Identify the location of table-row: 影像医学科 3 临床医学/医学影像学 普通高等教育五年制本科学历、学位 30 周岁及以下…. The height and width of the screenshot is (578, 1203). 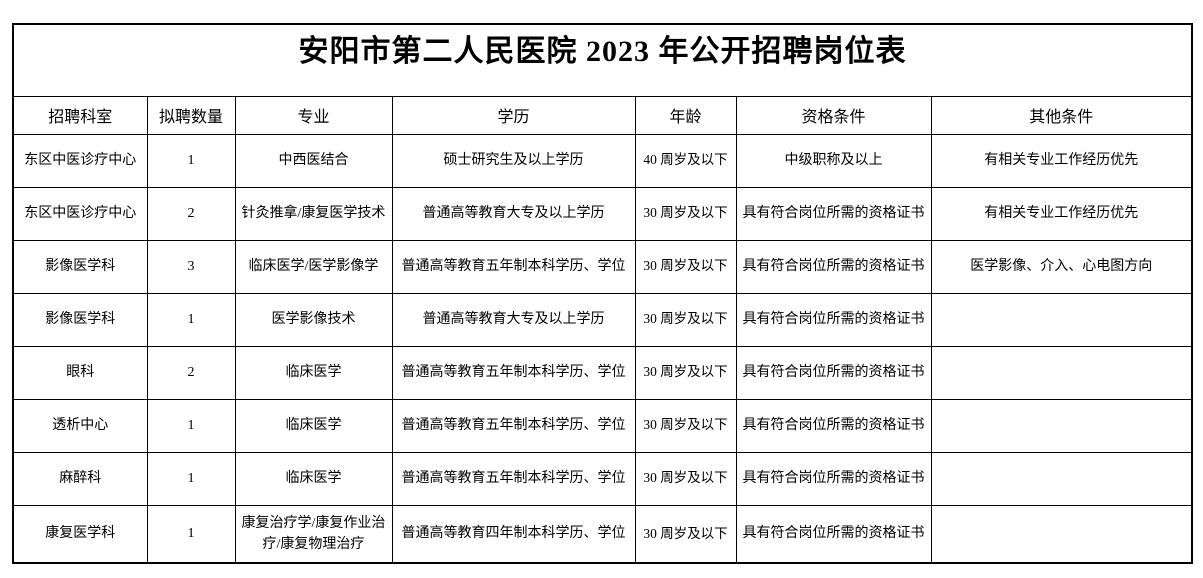
(602, 266).